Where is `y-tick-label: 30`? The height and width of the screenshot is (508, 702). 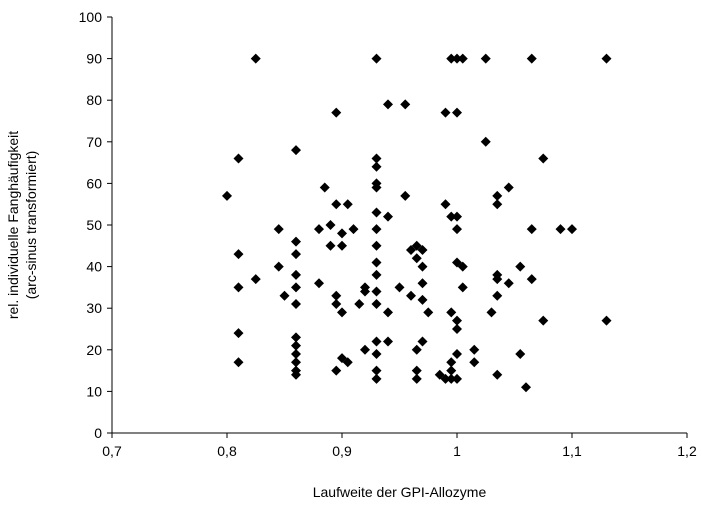
y-tick-label: 30 is located at coordinates (94, 308).